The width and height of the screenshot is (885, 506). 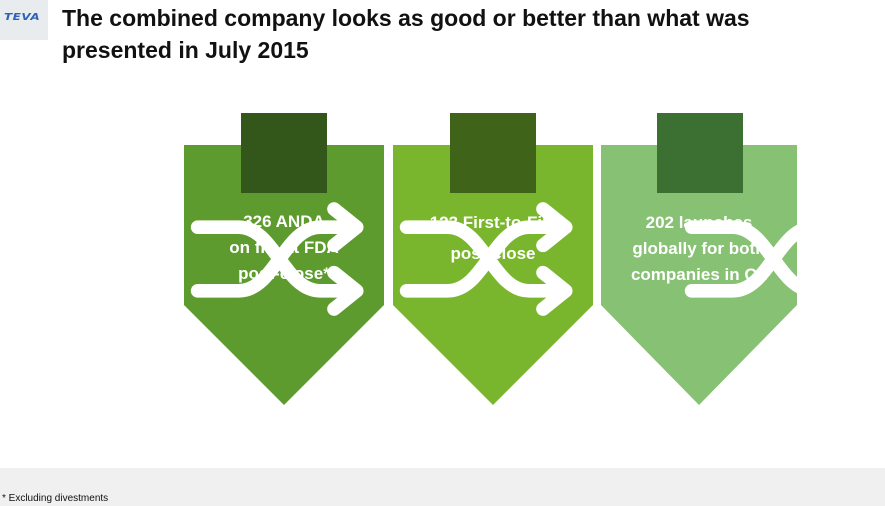 I want to click on card-text: 326 ANDA on file at FDA post-close*, so click(x=284, y=248).